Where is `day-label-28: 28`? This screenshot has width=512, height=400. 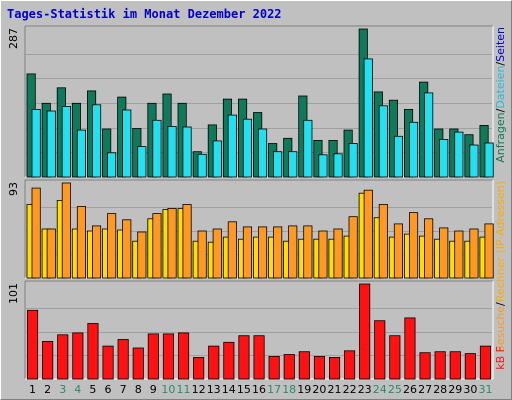 day-label-28: 28 is located at coordinates (440, 389).